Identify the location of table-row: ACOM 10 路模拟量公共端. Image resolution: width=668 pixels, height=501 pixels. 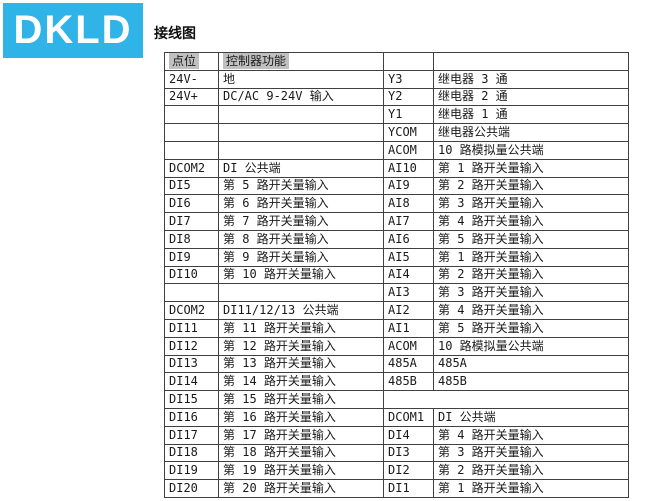
(396, 150).